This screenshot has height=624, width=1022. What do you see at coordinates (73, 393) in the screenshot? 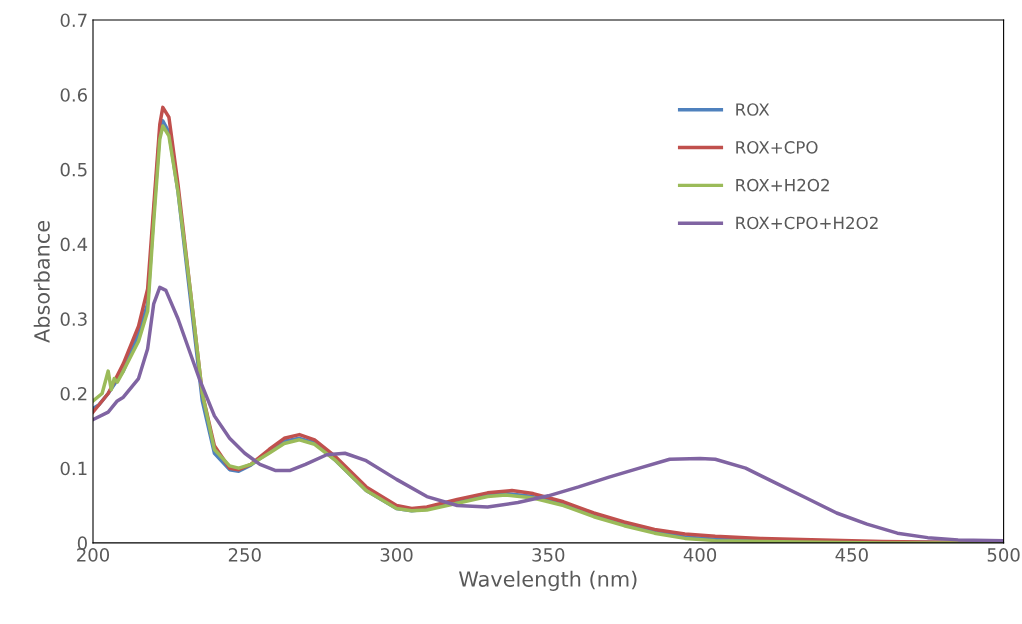
I see `y-tick-label: 0.2` at bounding box center [73, 393].